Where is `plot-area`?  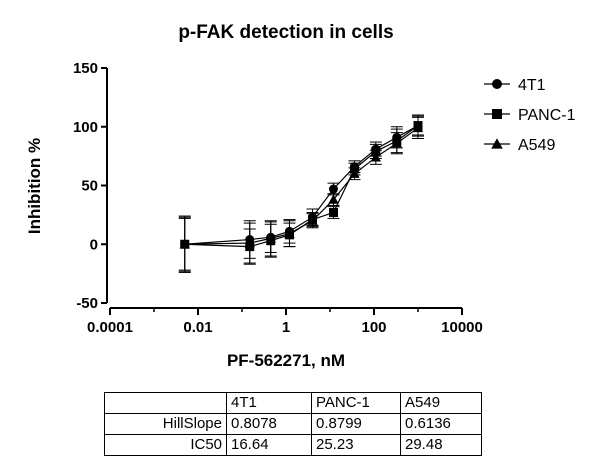 plot-area is located at coordinates (301, 193).